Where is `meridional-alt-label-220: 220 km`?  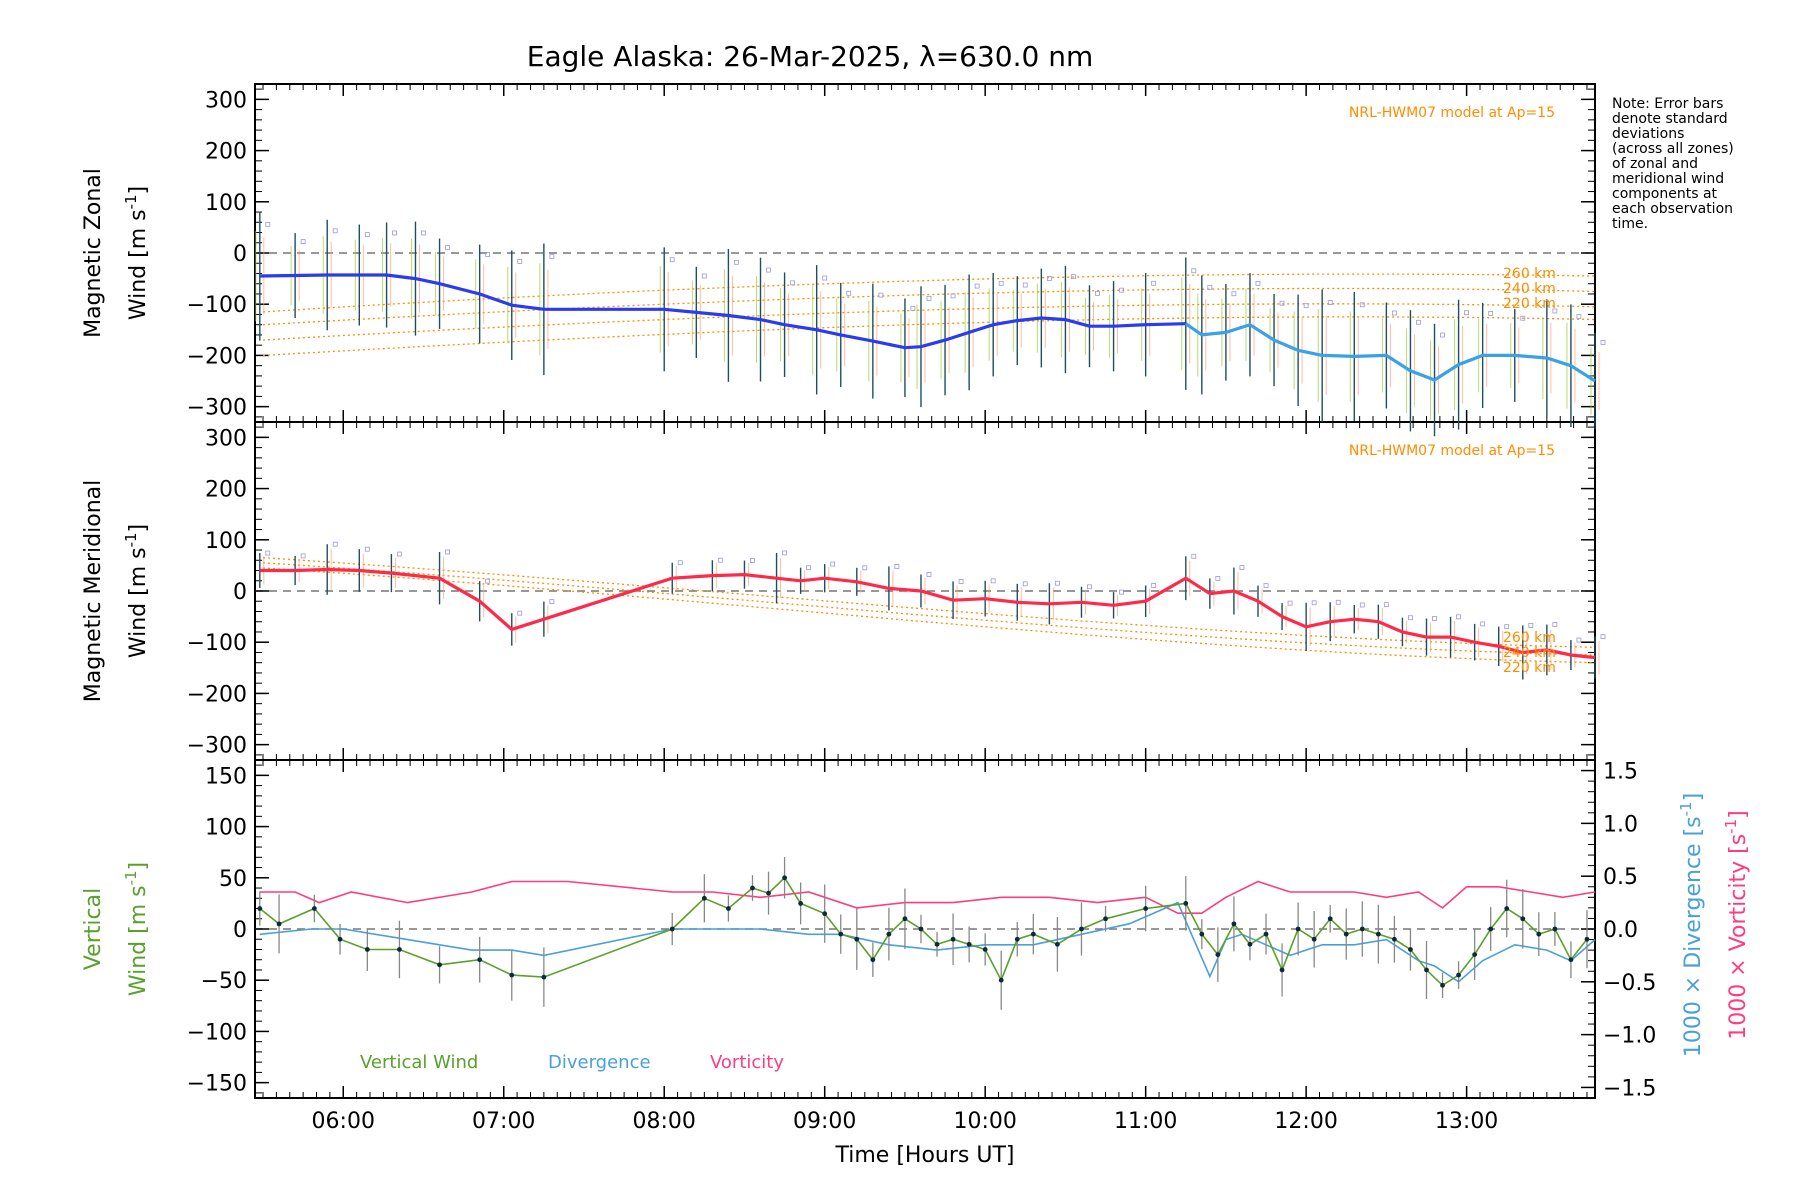 meridional-alt-label-220: 220 km is located at coordinates (1529, 668).